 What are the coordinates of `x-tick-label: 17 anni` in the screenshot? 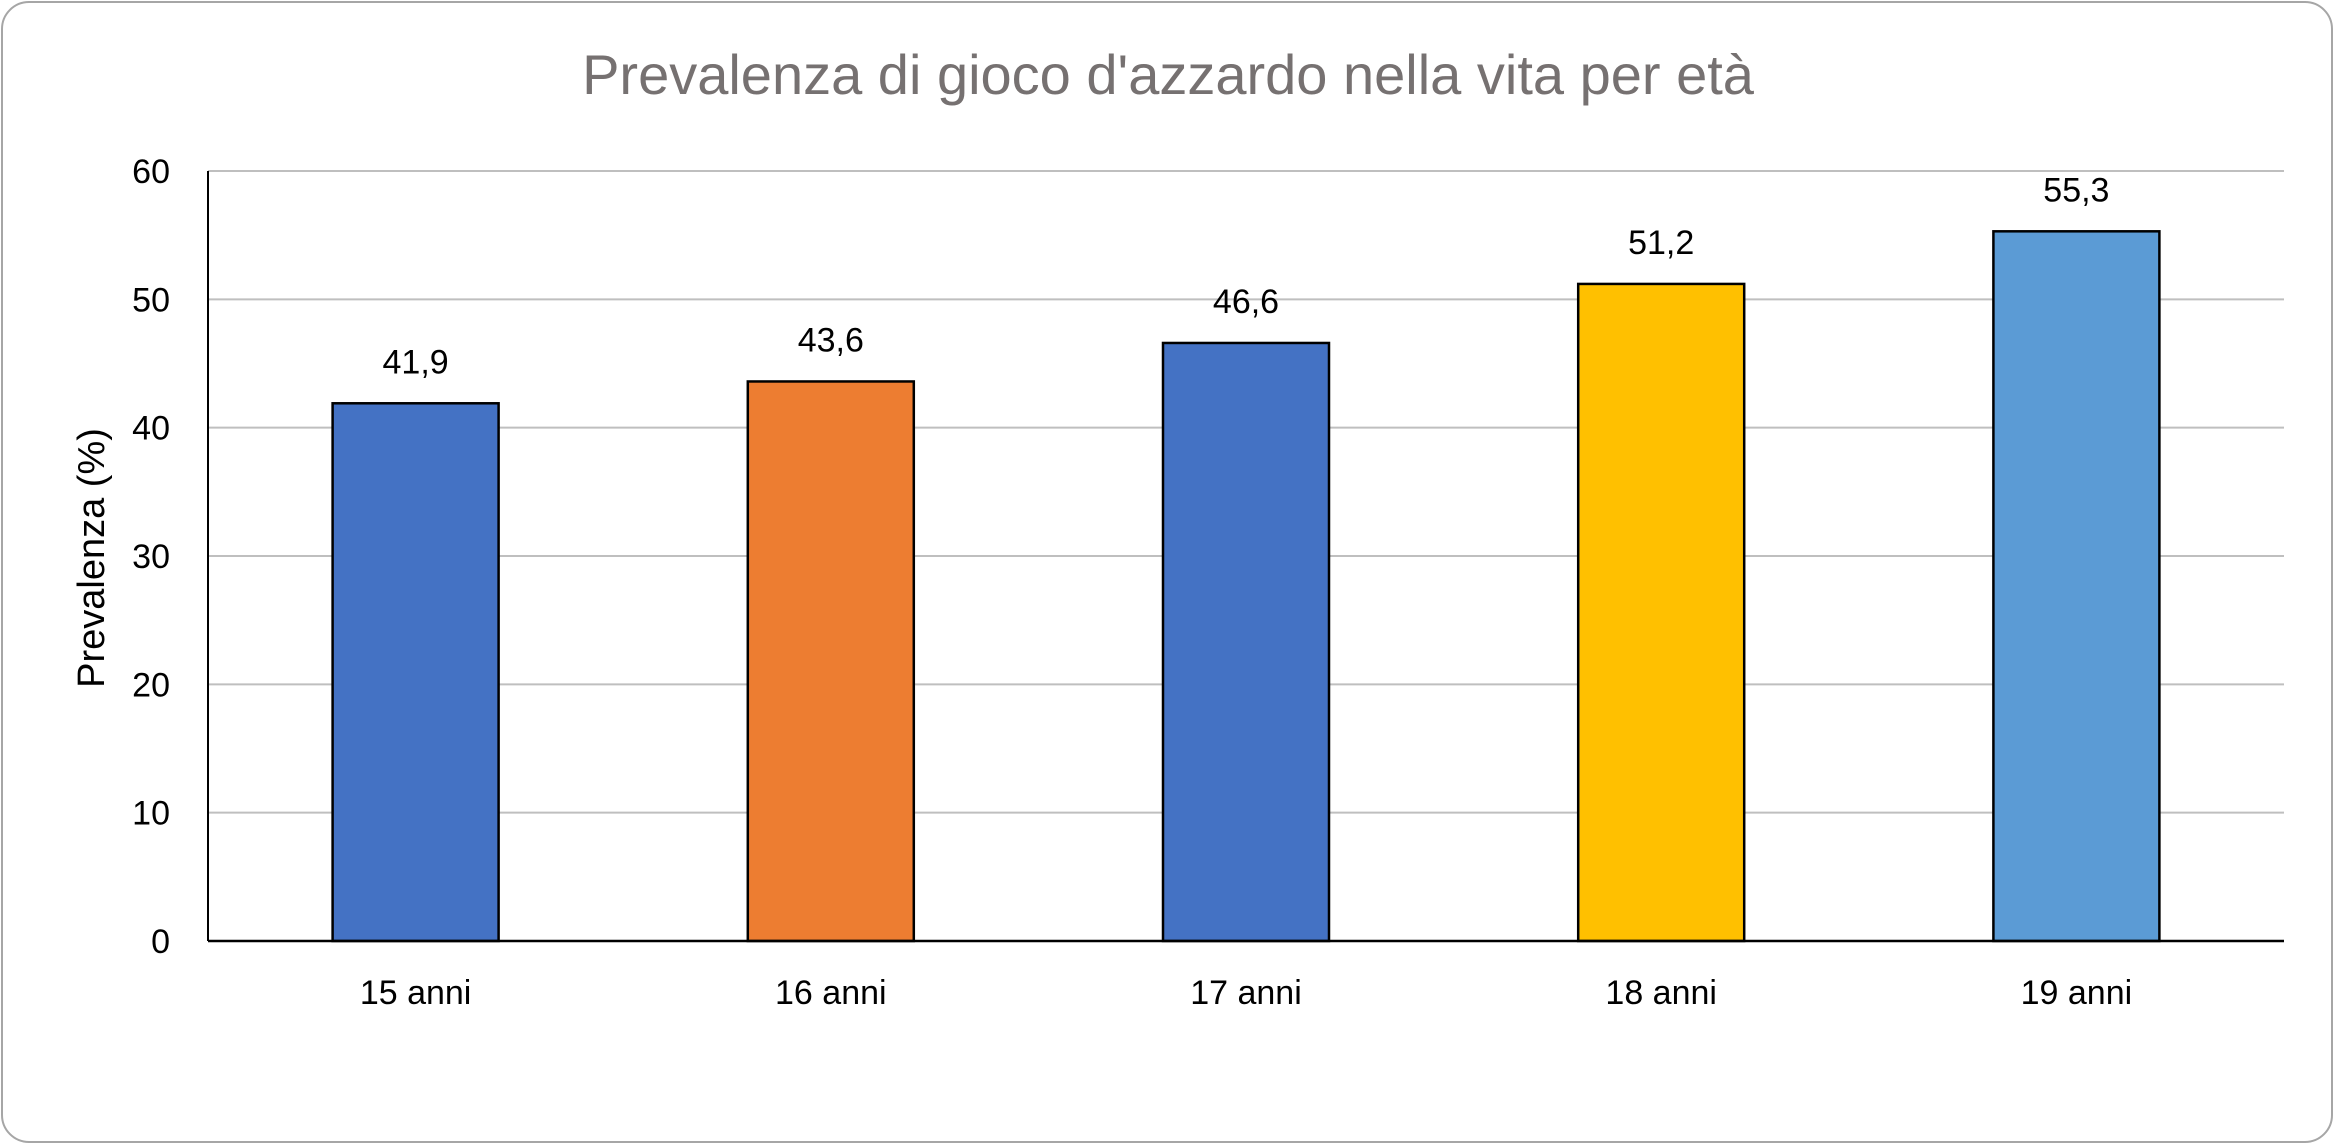 It's located at (1246, 993).